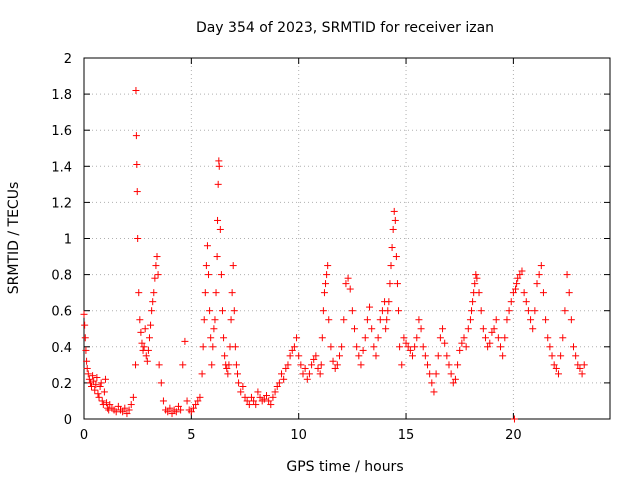  Describe the element at coordinates (61, 384) in the screenshot. I see `y-tick-label: 0.2` at that location.